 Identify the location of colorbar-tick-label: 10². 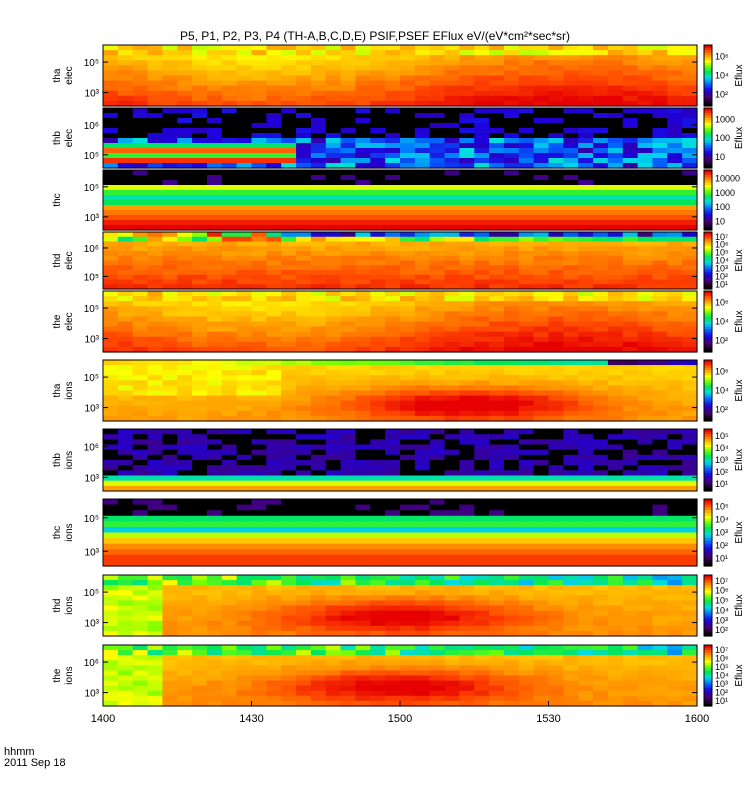
(721, 276).